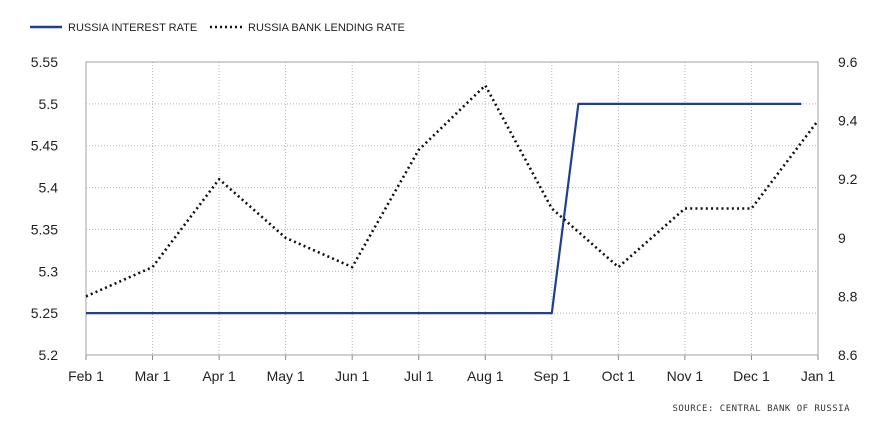  What do you see at coordinates (552, 376) in the screenshot?
I see `x-tick-label: Sep 1` at bounding box center [552, 376].